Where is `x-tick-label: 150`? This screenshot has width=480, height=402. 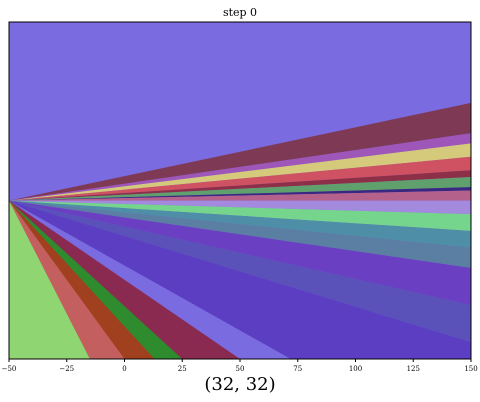
x-tick-label: 150 is located at coordinates (470, 369).